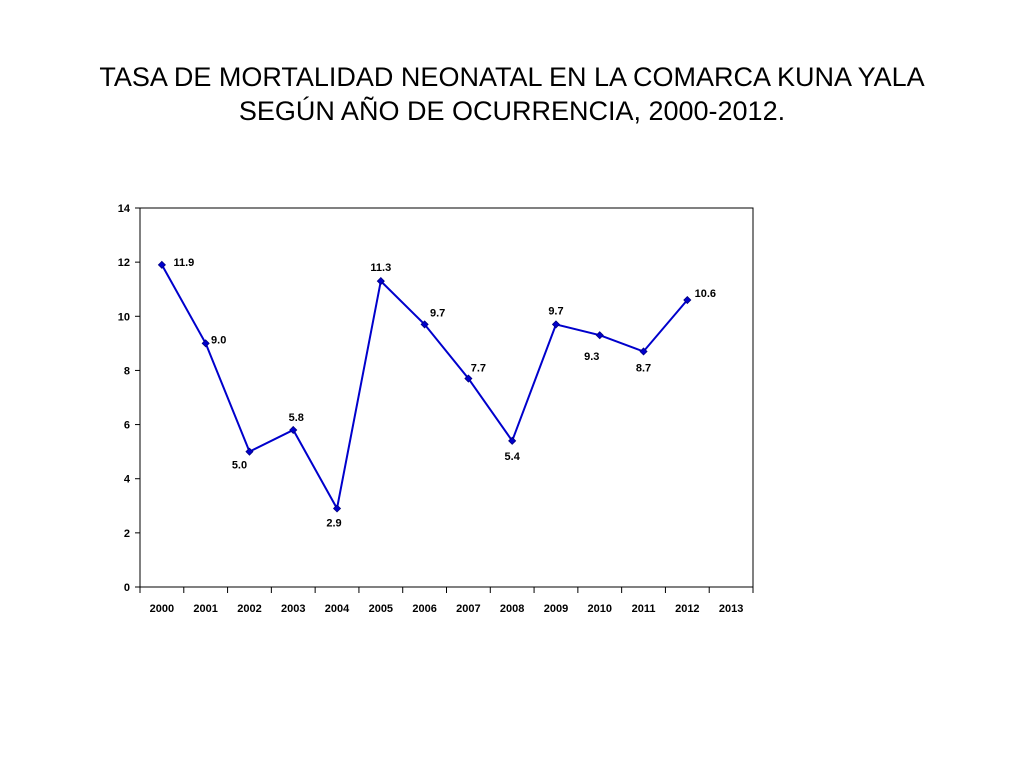 The width and height of the screenshot is (1024, 768). Describe the element at coordinates (183, 263) in the screenshot. I see `data-label: 11.9` at that location.